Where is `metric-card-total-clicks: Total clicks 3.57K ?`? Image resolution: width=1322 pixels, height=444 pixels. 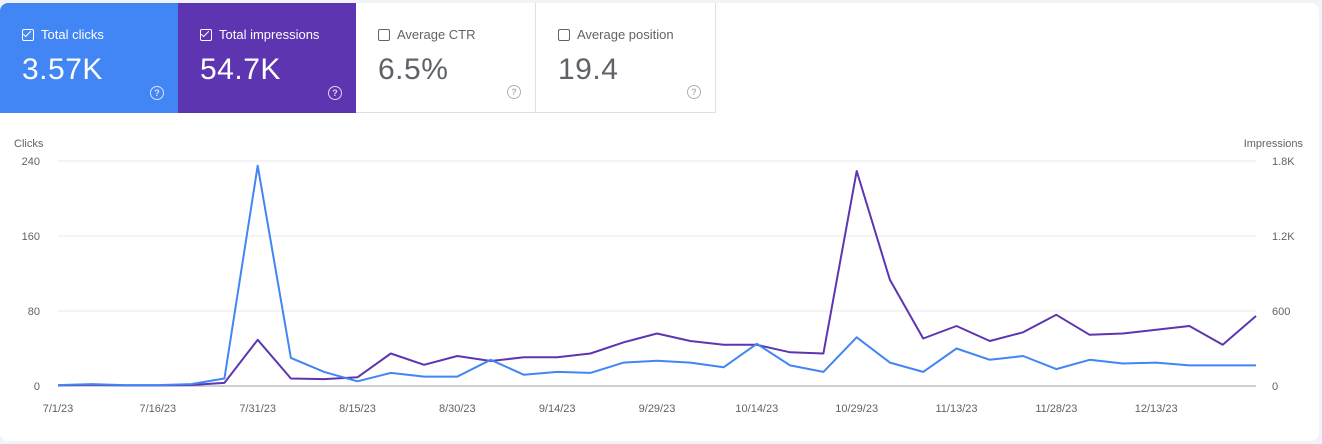 metric-card-total-clicks: Total clicks 3.57K ? is located at coordinates (89, 58).